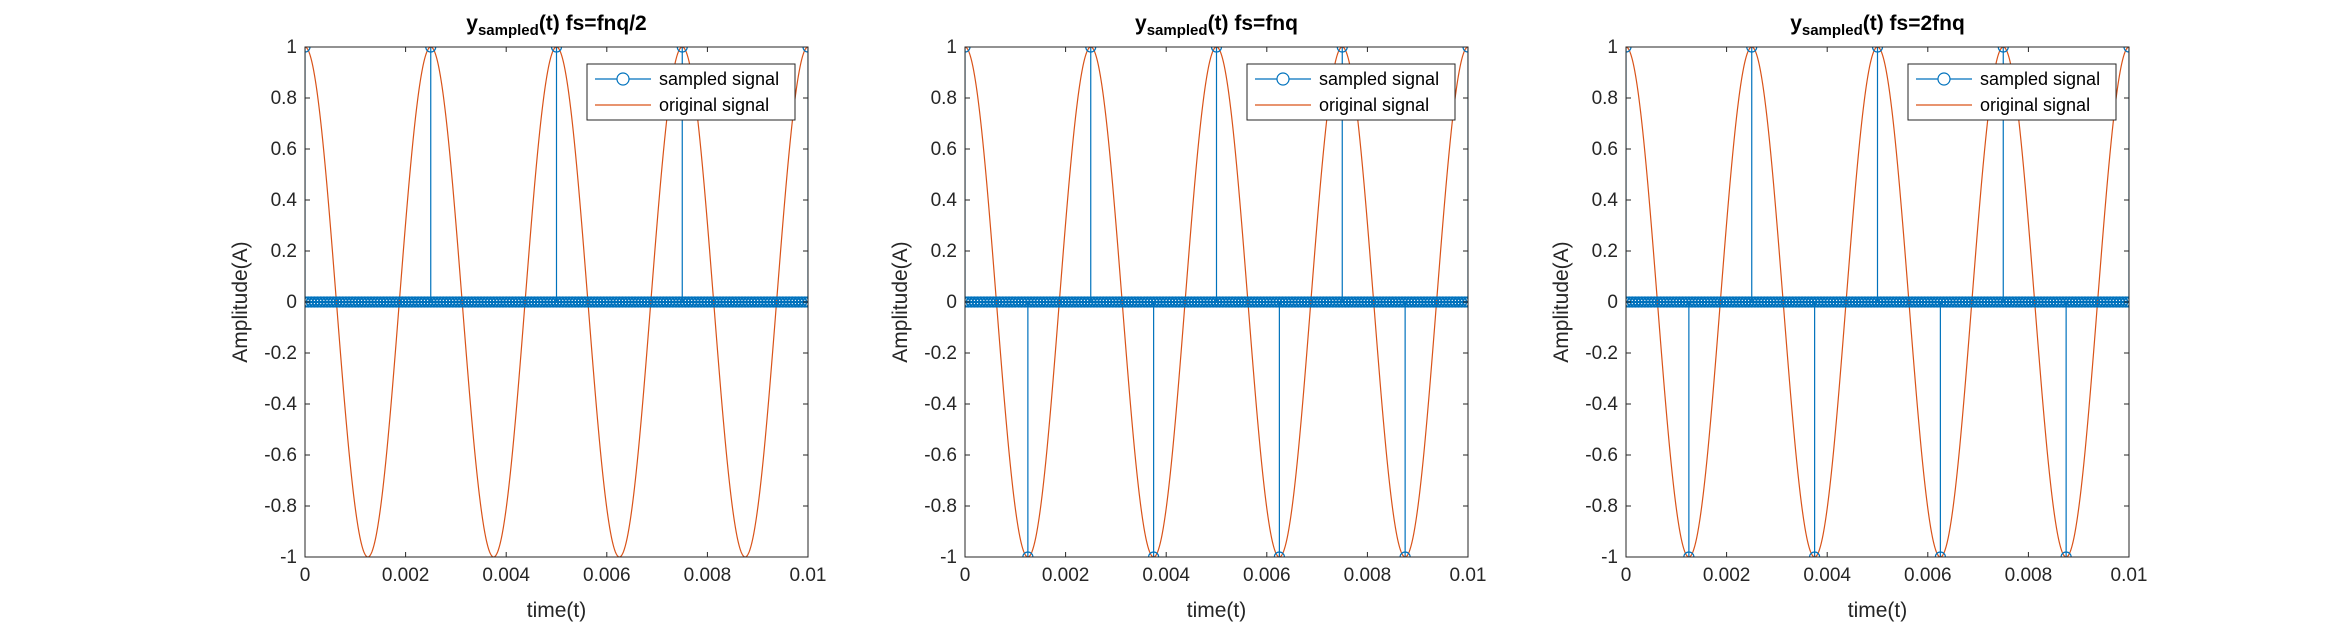 The height and width of the screenshot is (625, 2344). I want to click on chart-title: ysampled(t) fs=fnq, so click(1216, 25).